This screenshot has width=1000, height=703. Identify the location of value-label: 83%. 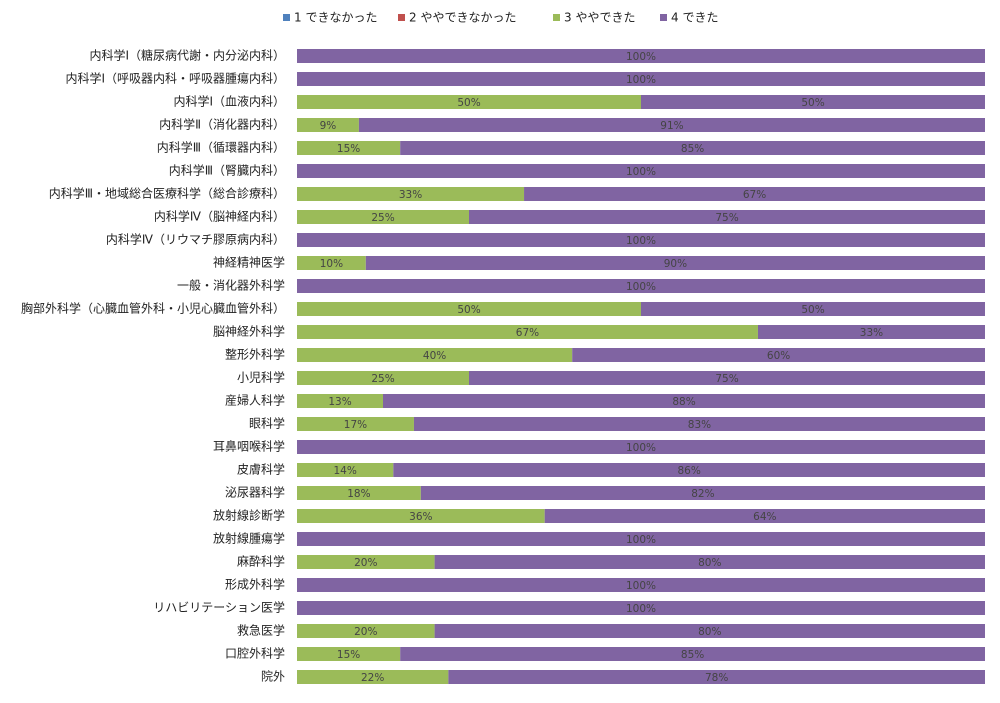
(699, 425).